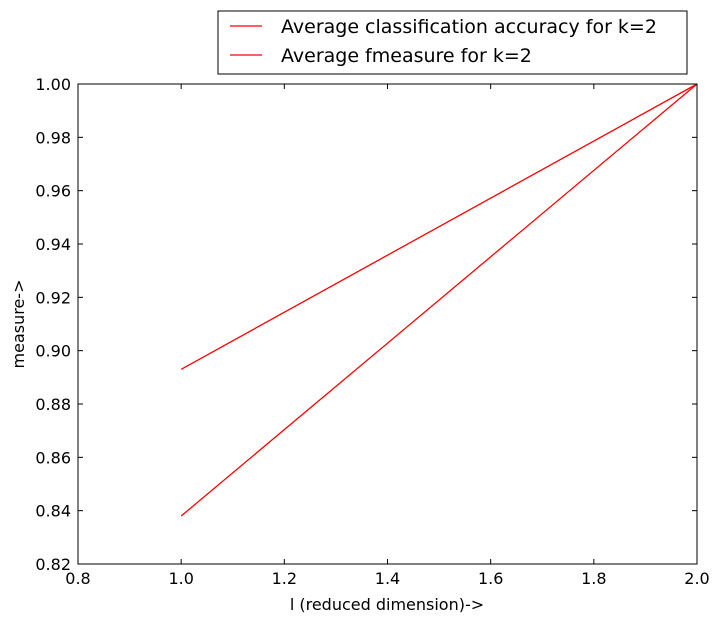  Describe the element at coordinates (53, 457) in the screenshot. I see `y-tick-label: 0.86` at that location.